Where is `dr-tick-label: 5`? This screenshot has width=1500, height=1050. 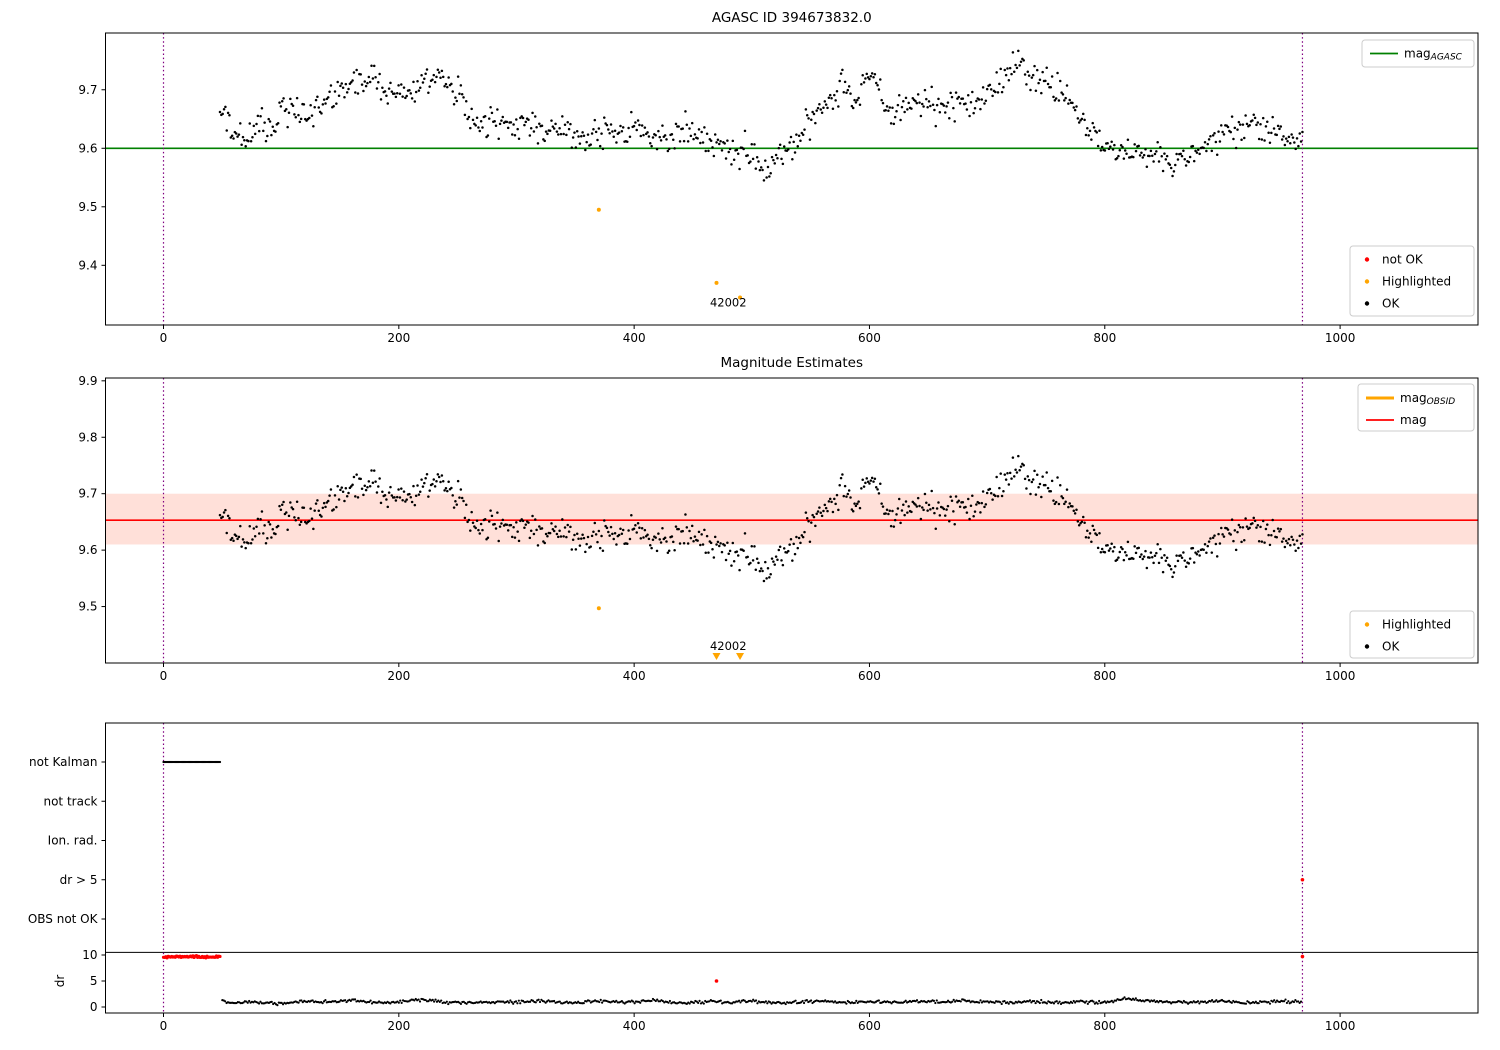
dr-tick-label: 5 is located at coordinates (94, 981).